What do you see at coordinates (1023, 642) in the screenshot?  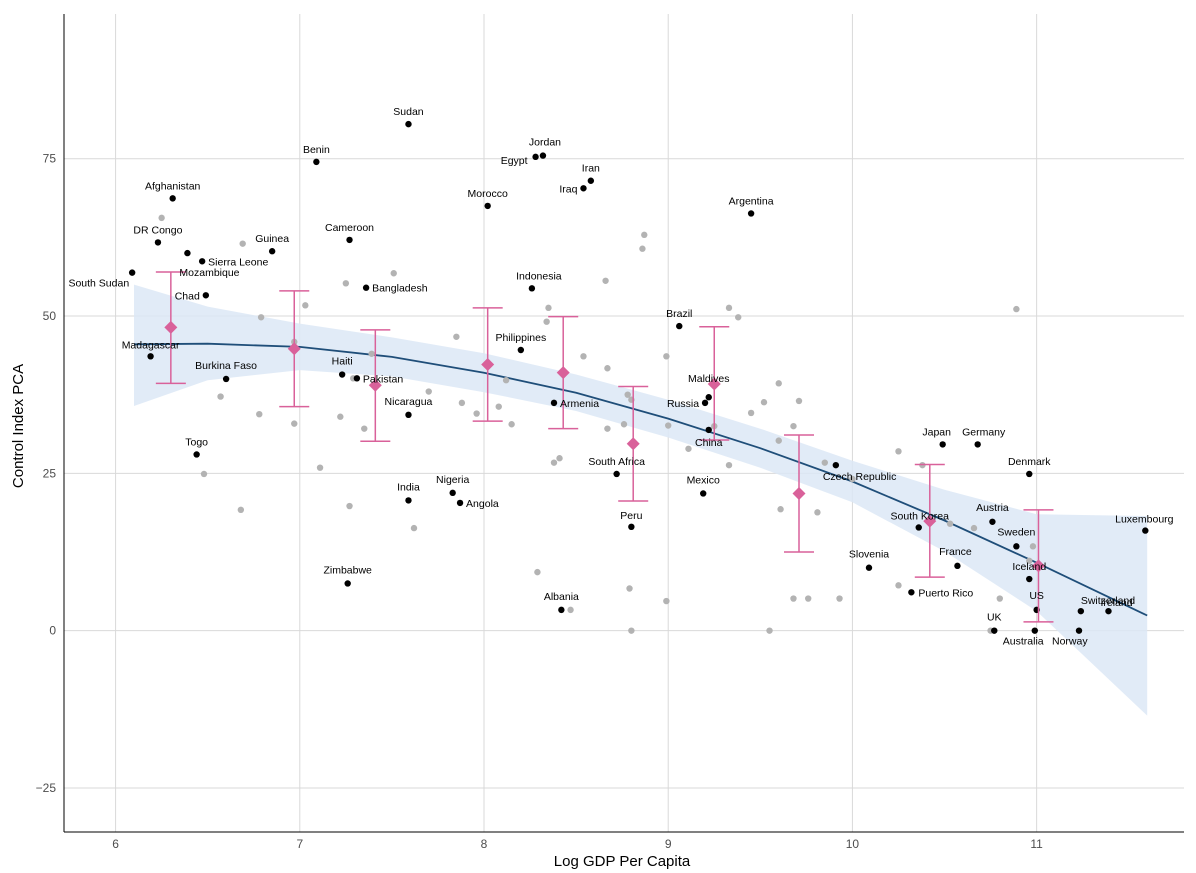 I see `point-label: Australia` at bounding box center [1023, 642].